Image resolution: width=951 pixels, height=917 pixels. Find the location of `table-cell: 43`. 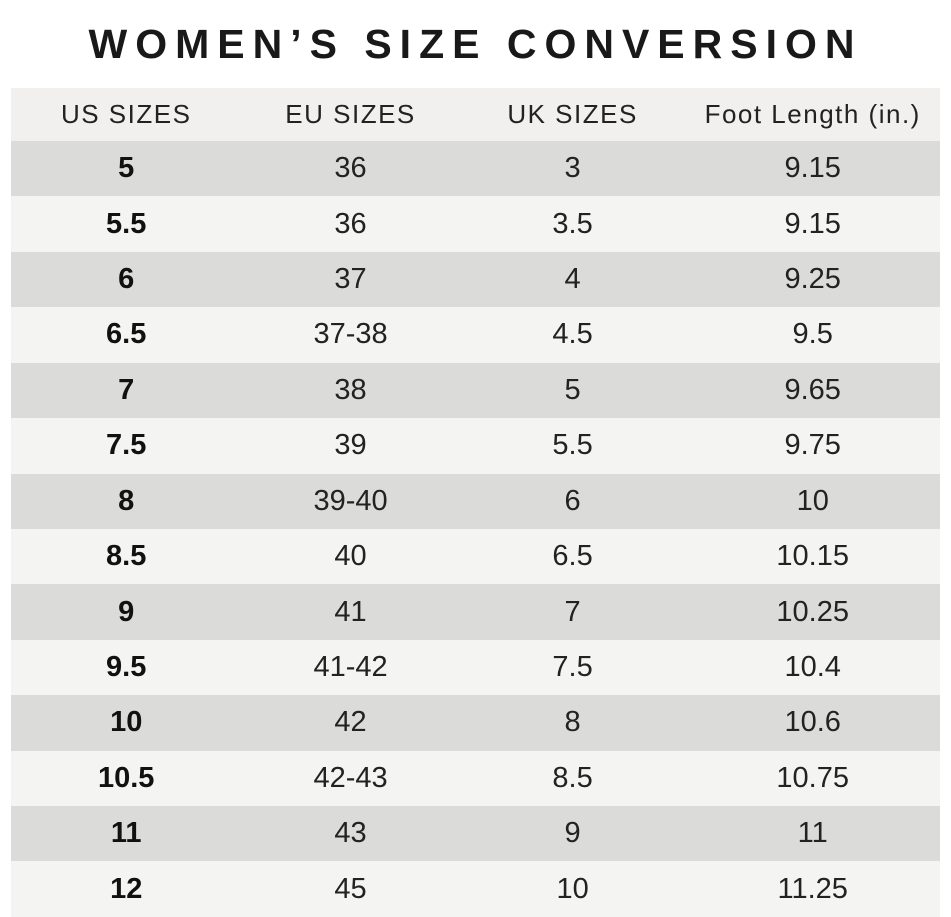

table-cell: 43 is located at coordinates (350, 833).